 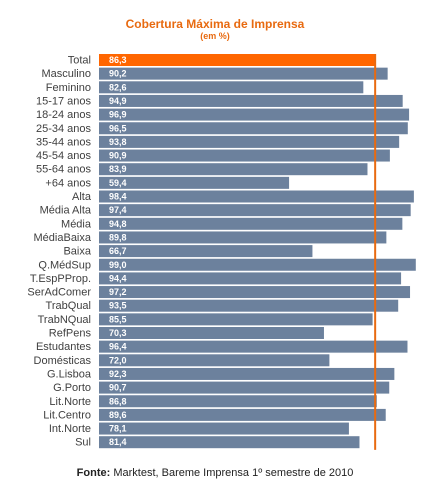 I want to click on category-label: +64 anos, so click(x=68, y=183).